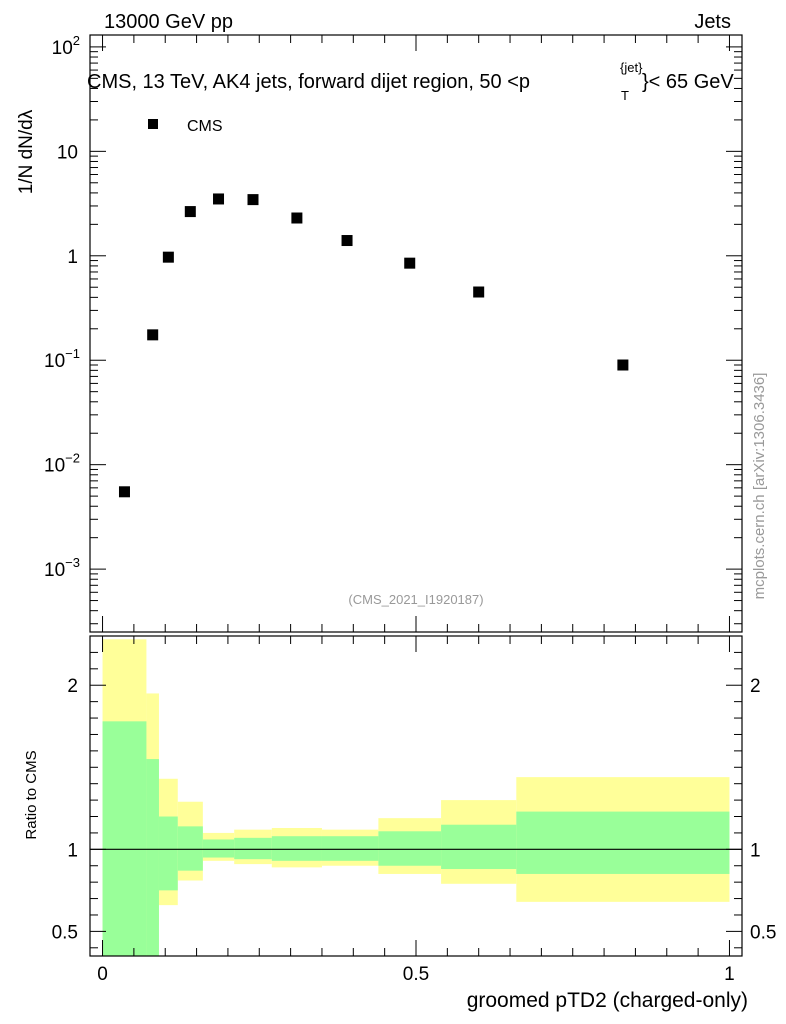 The image size is (786, 1024). Describe the element at coordinates (415, 599) in the screenshot. I see `analysis-id: (CMS_2021_I1920187)` at that location.